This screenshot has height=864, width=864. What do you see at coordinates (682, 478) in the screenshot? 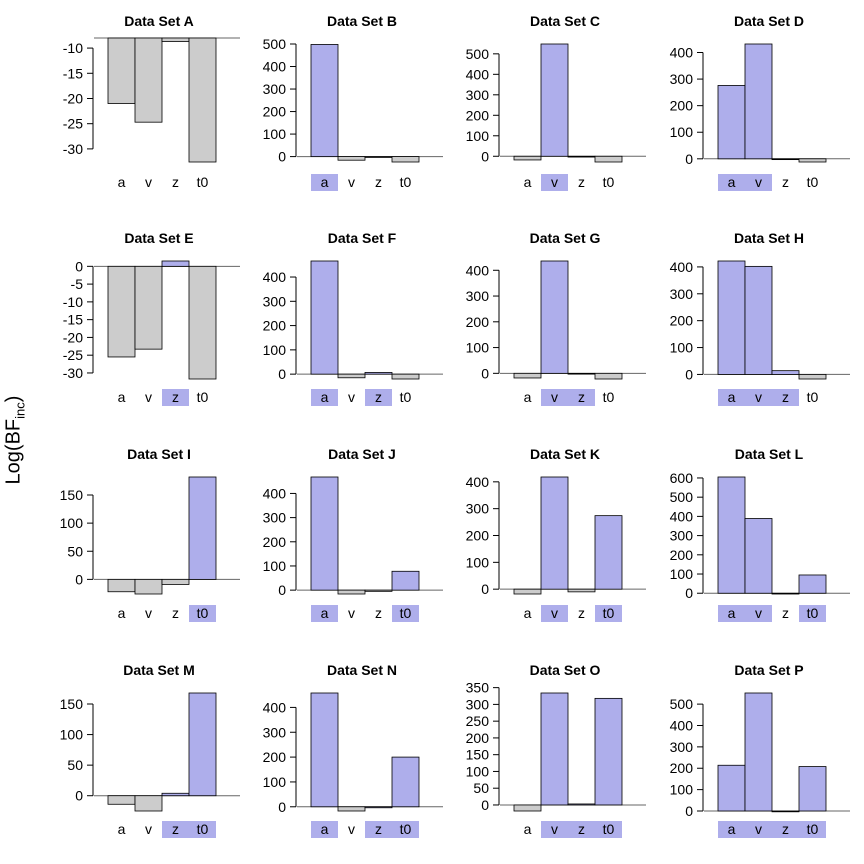
I see `y-tick-label: 600` at bounding box center [682, 478].